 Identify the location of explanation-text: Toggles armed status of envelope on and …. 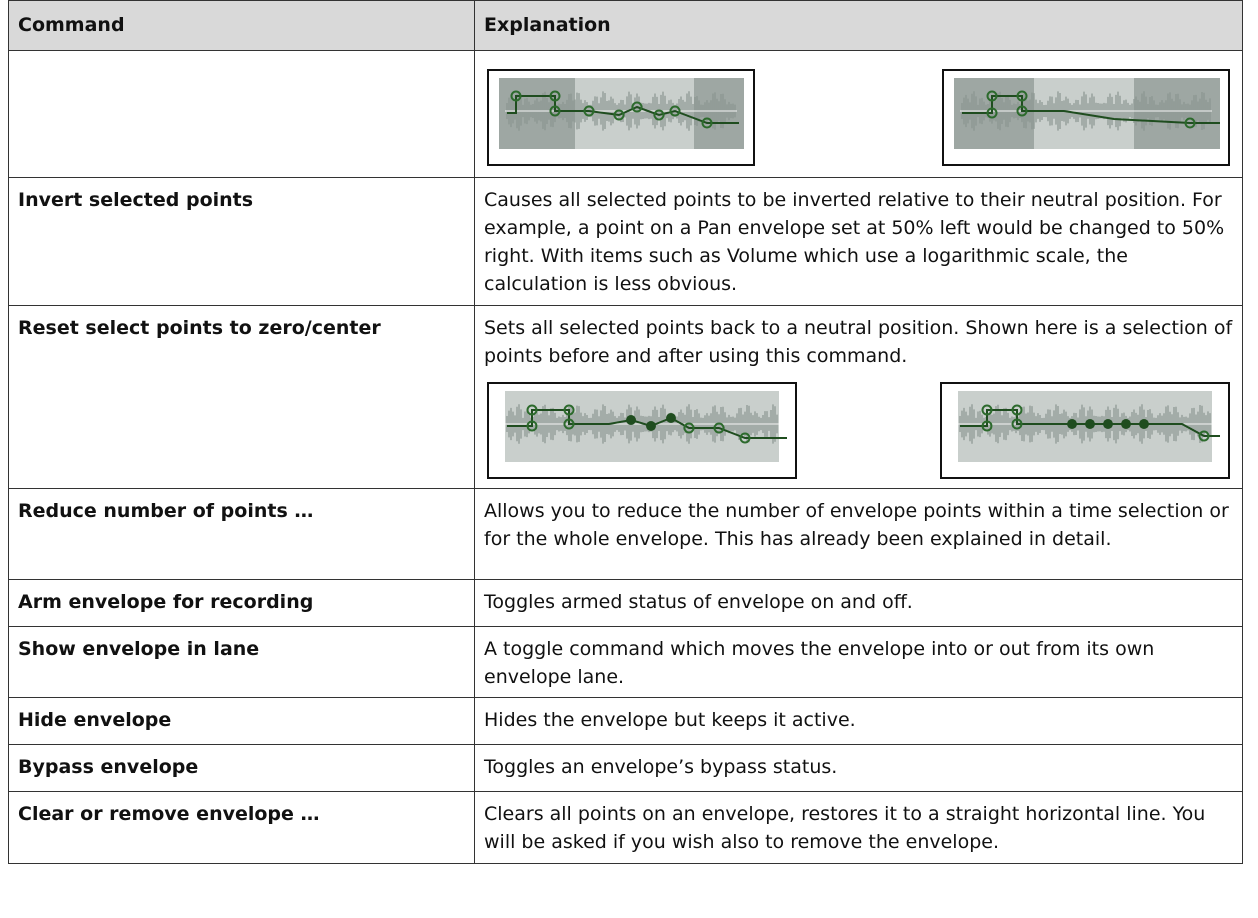
(698, 602).